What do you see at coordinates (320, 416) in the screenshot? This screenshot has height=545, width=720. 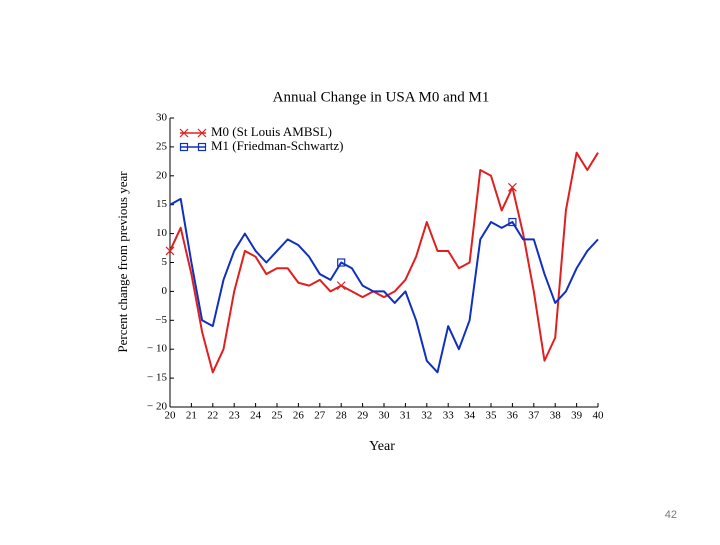 I see `x-tick-label: 27` at bounding box center [320, 416].